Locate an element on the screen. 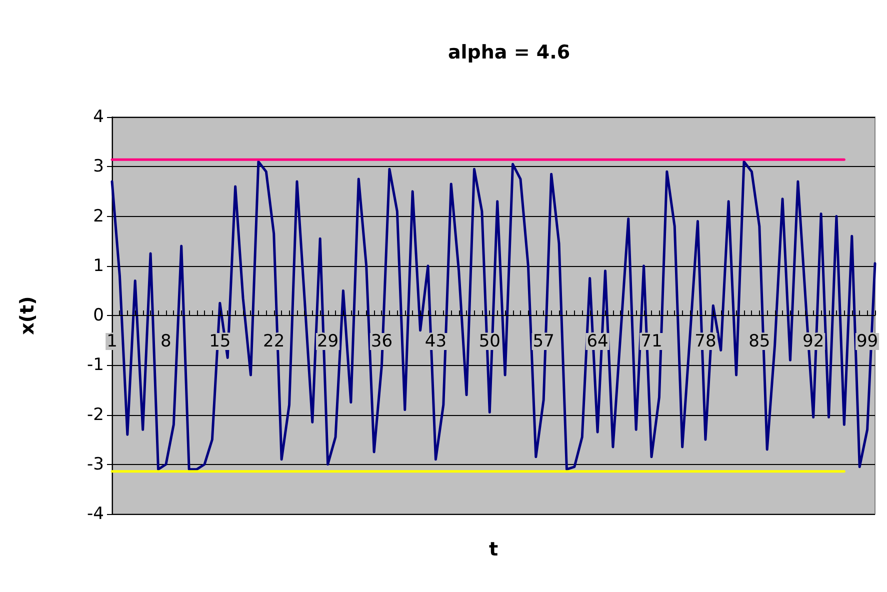  y-tick-label: 3 is located at coordinates (98, 166).